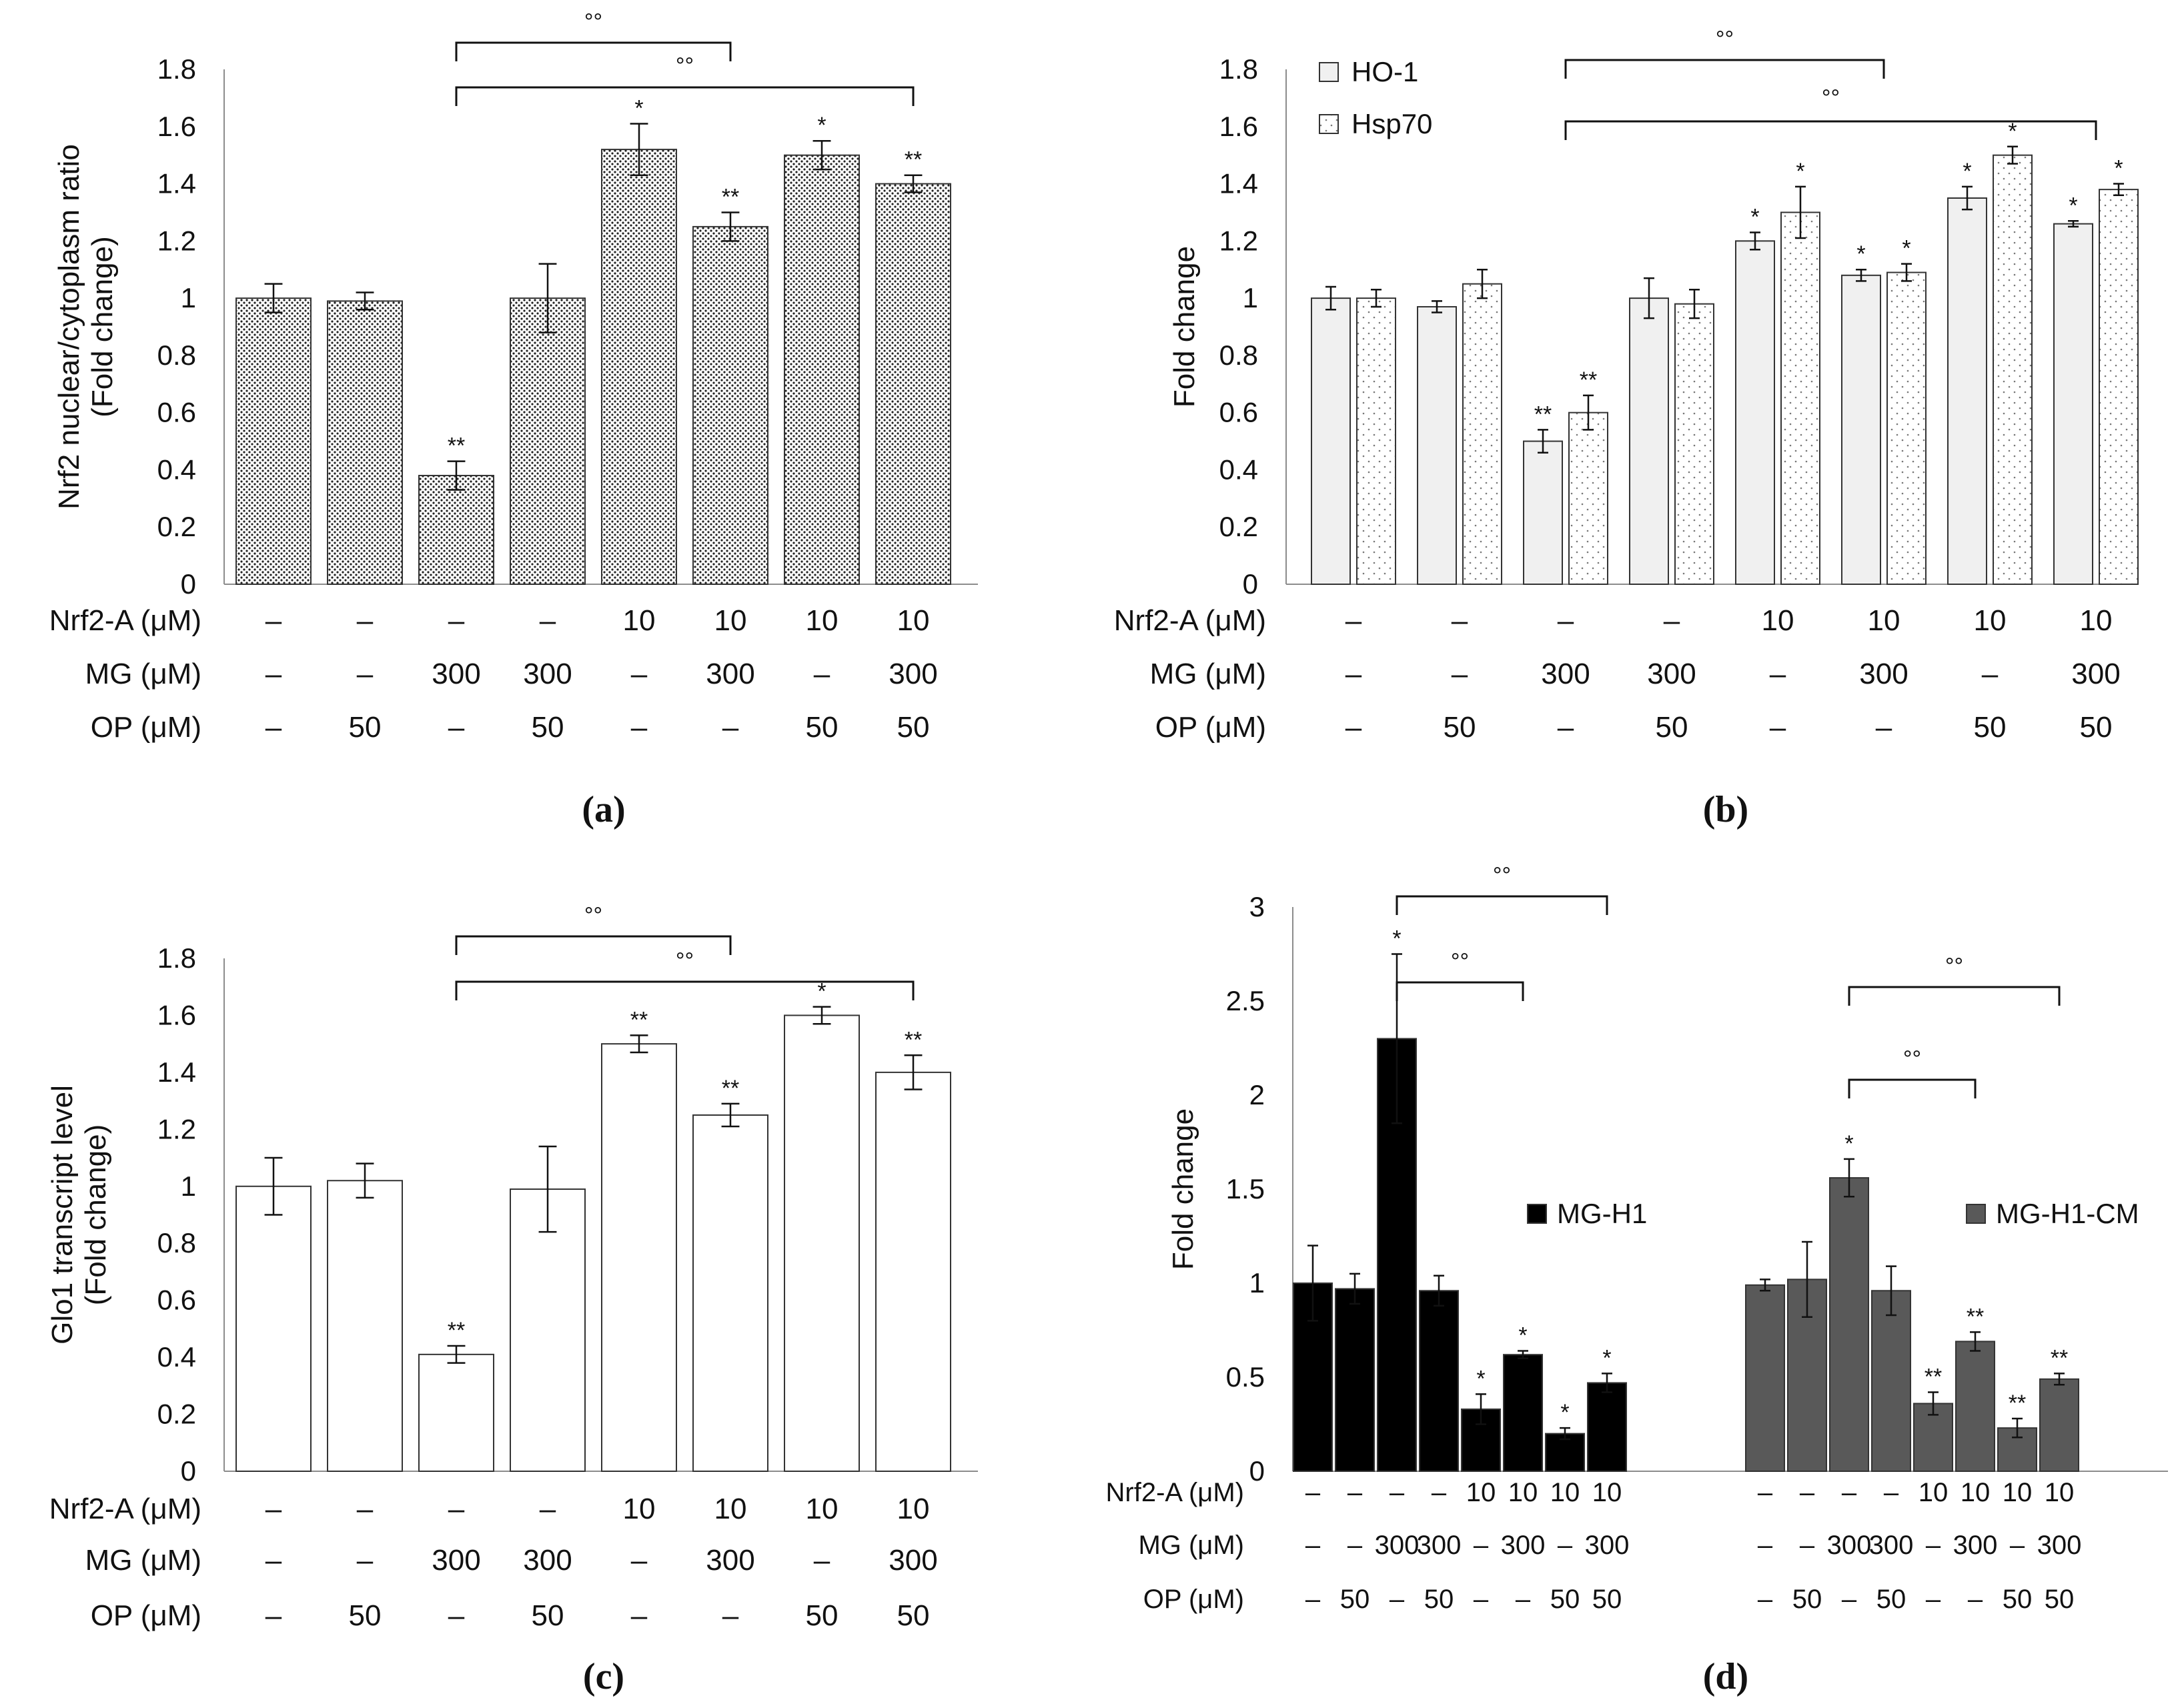 The width and height of the screenshot is (2184, 1708). What do you see at coordinates (176, 69) in the screenshot?
I see `a-y-tick-label: 1.8` at bounding box center [176, 69].